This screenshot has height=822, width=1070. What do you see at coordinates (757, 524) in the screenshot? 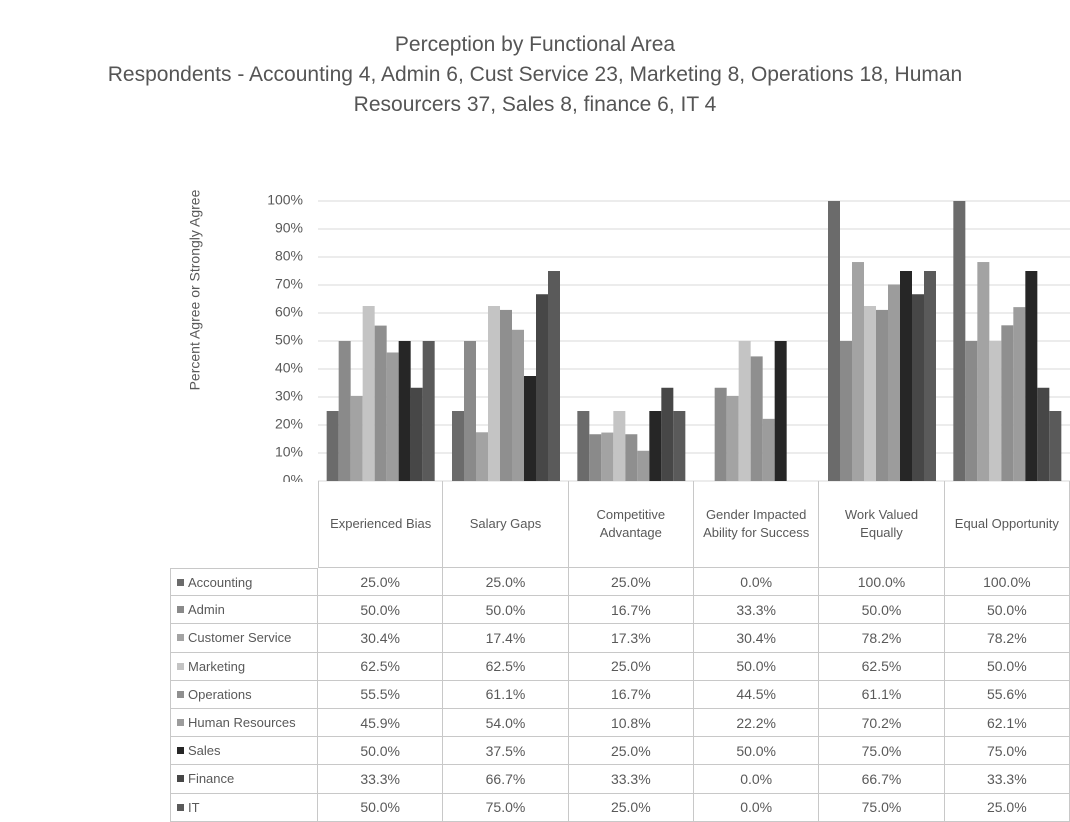
I see `table-header-cell: Gender Impacted Ability for Success` at bounding box center [757, 524].